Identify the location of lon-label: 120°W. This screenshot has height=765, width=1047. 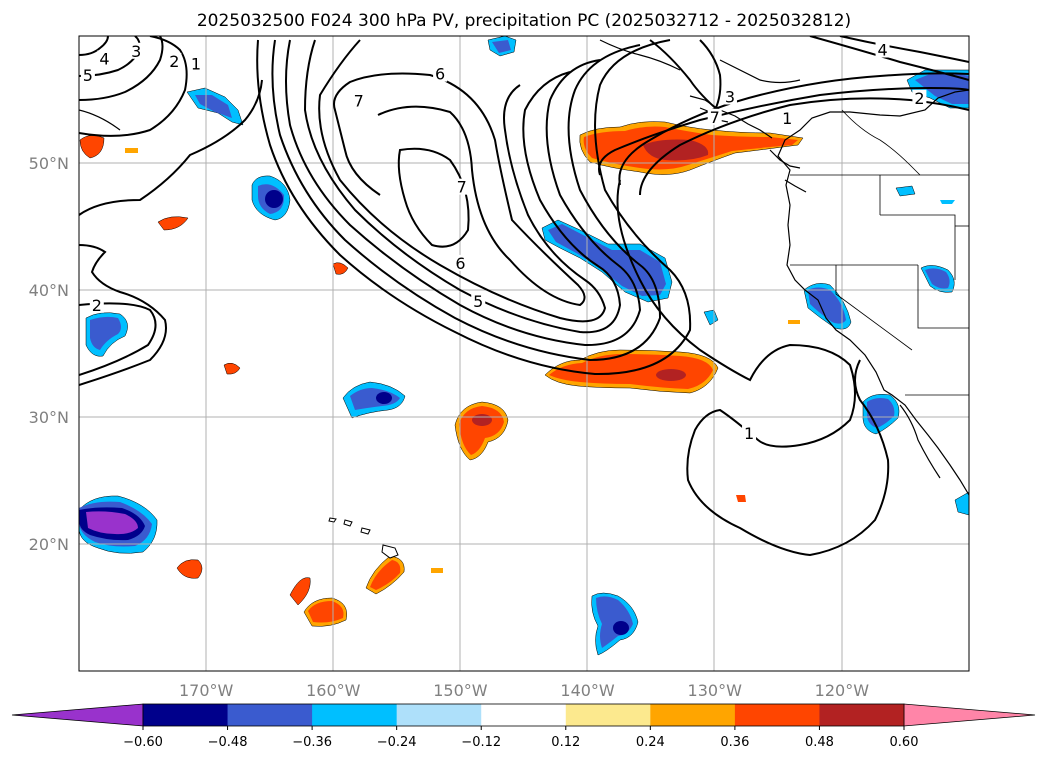
(842, 690).